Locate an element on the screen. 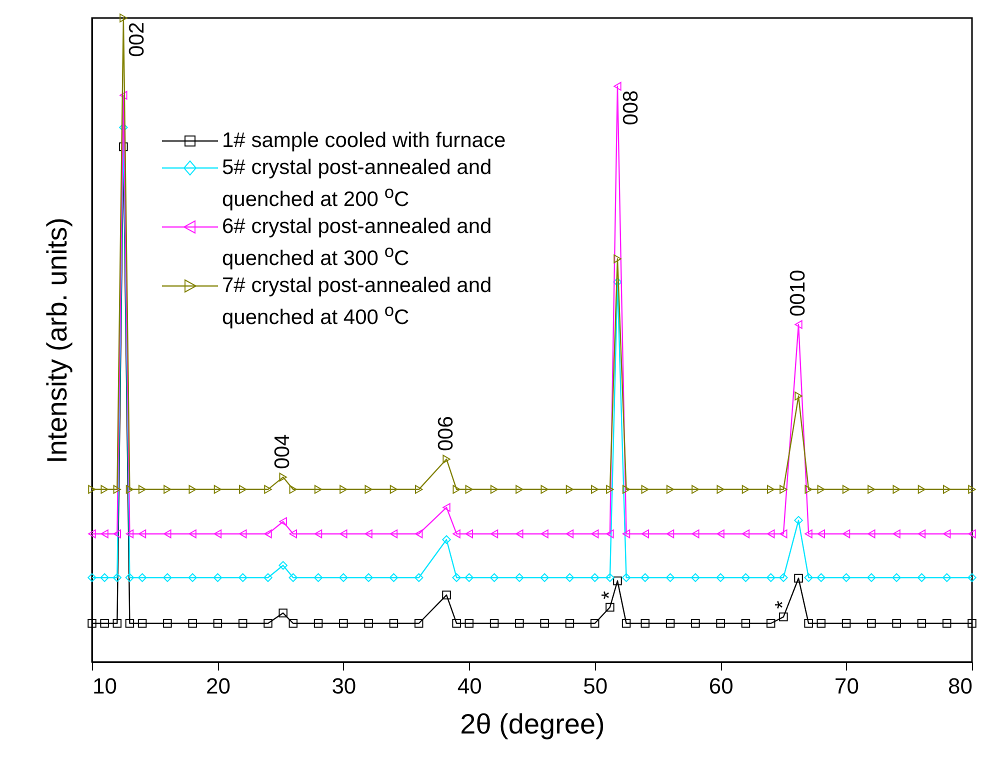 This screenshot has height=773, width=989. x-tick-label: 40 is located at coordinates (469, 686).